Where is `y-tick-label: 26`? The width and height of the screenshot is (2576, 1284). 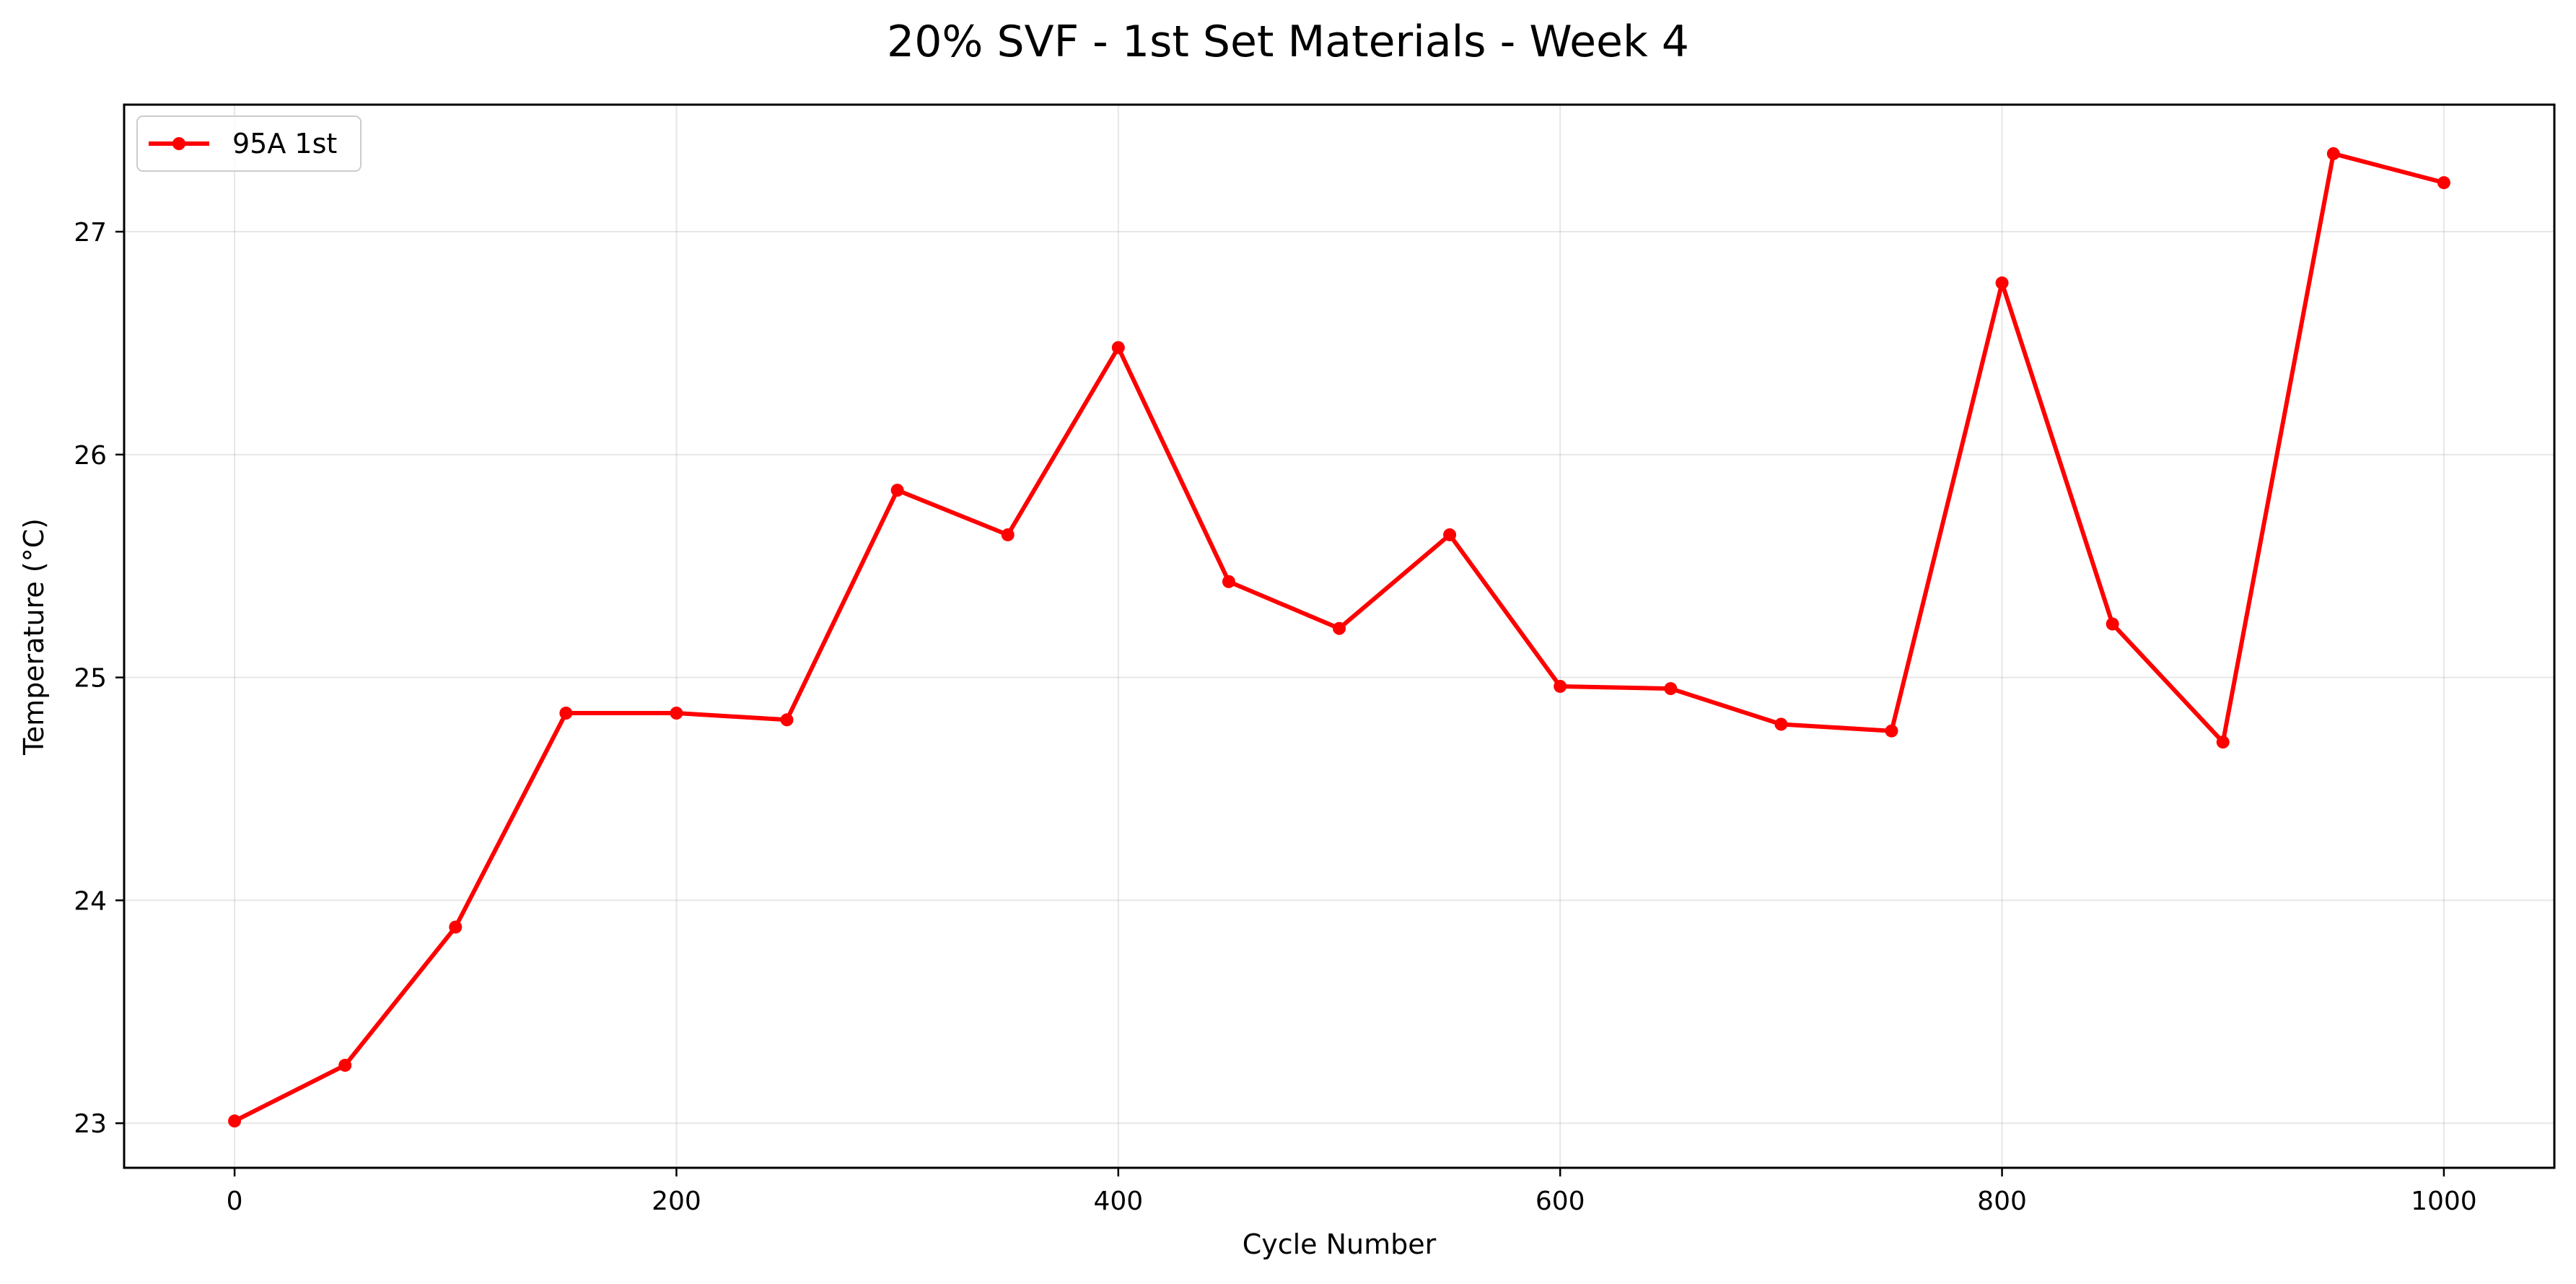 y-tick-label: 26 is located at coordinates (90, 456).